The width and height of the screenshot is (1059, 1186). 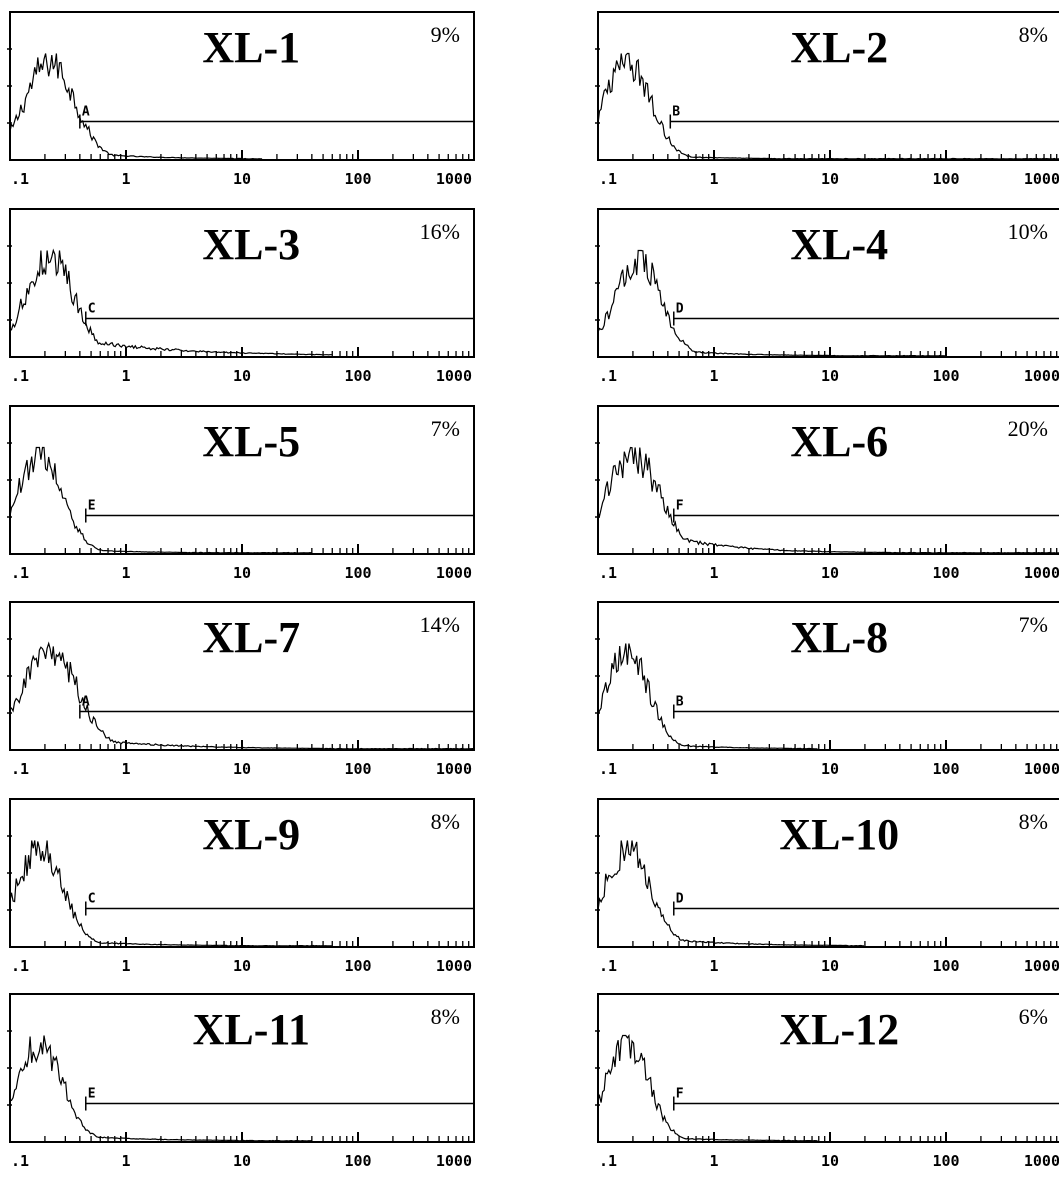 What do you see at coordinates (92, 1094) in the screenshot?
I see `gate-label: E` at bounding box center [92, 1094].